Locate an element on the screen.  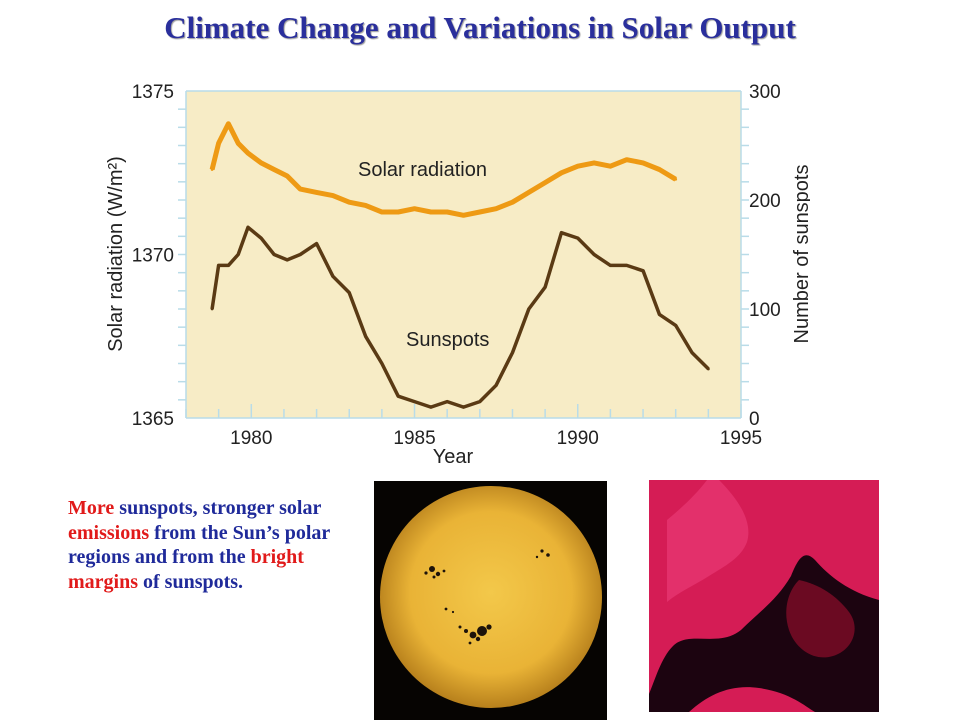
solar-emission-photo is located at coordinates (764, 596).